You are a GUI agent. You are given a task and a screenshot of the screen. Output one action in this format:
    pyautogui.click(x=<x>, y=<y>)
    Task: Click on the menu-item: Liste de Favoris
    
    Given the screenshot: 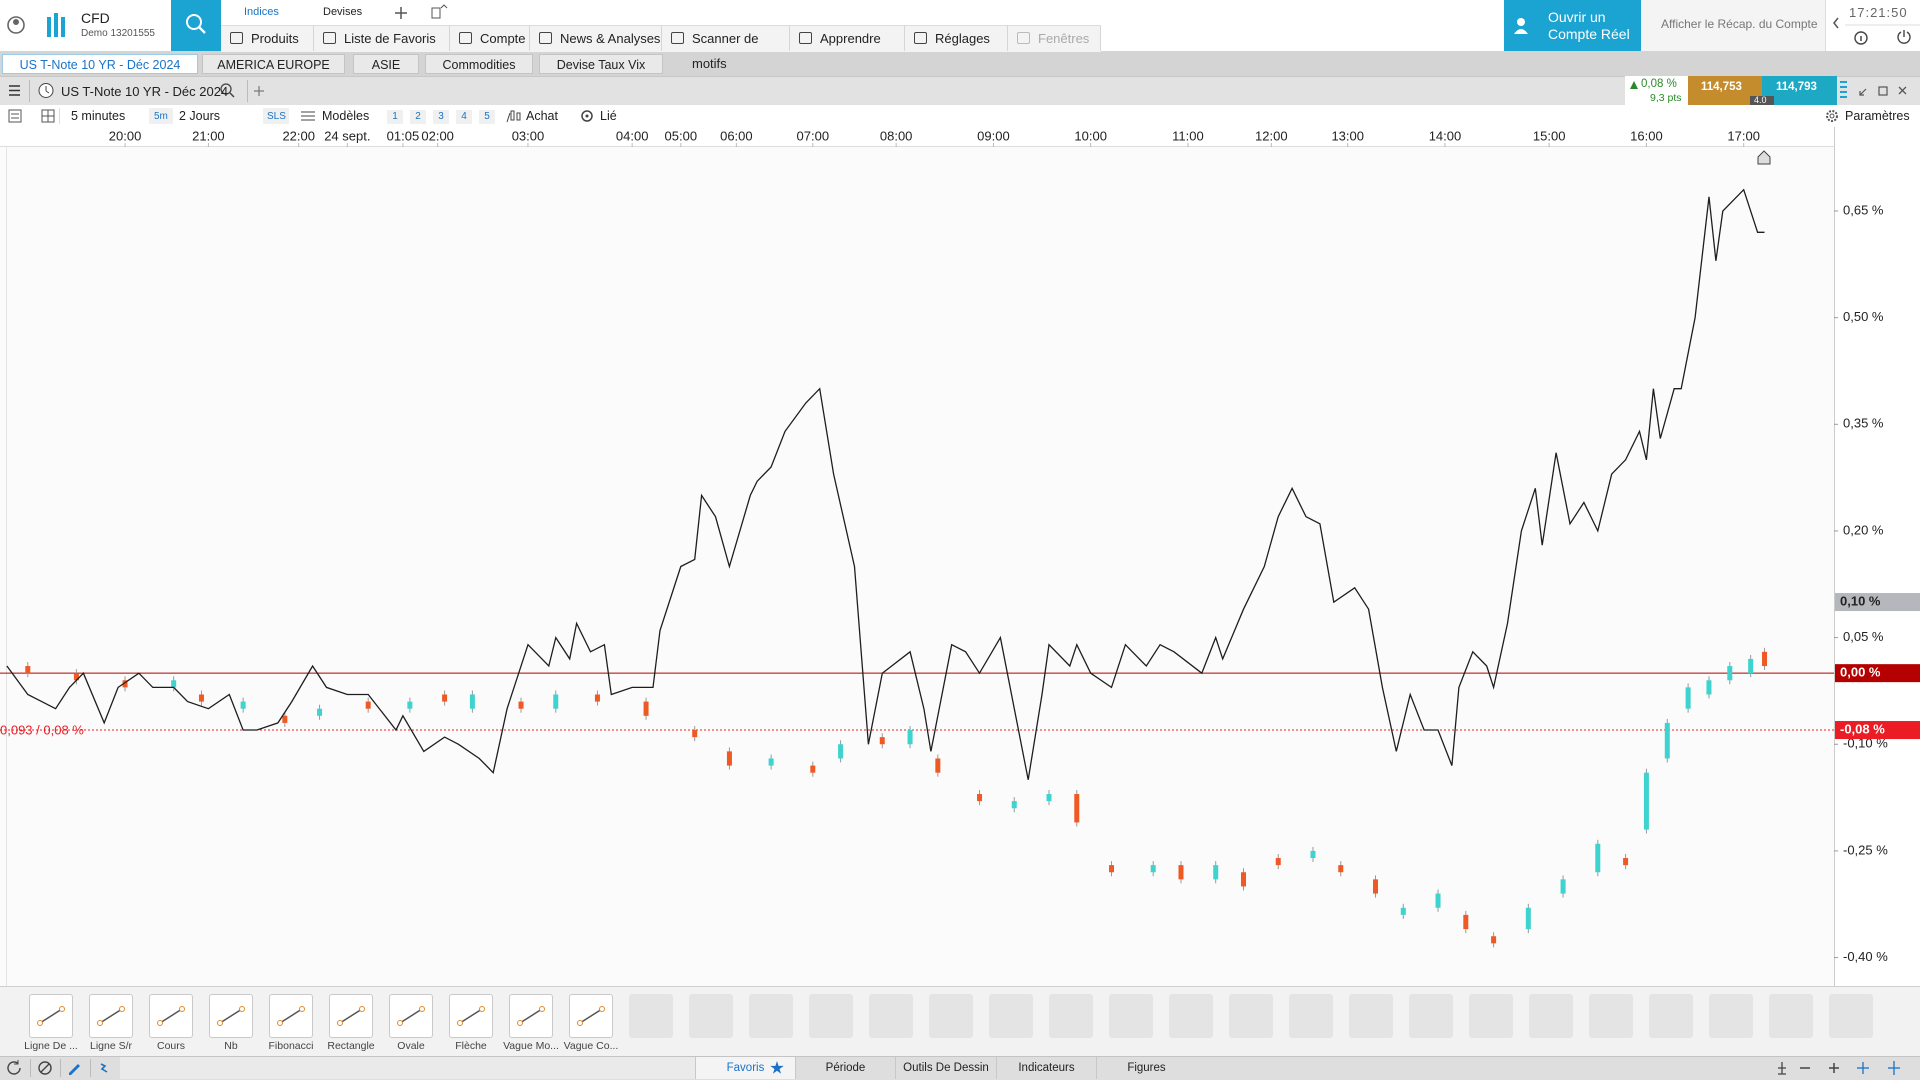 What is the action you would take?
    pyautogui.click(x=382, y=38)
    